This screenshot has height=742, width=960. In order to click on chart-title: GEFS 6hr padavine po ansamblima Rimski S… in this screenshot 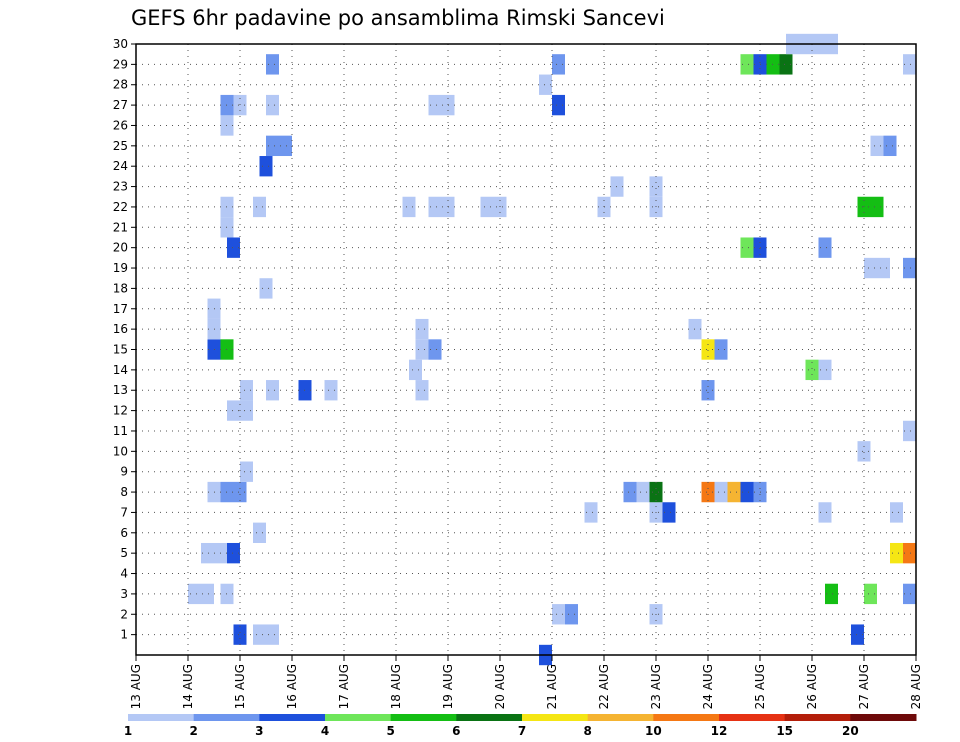, I will do `click(398, 18)`.